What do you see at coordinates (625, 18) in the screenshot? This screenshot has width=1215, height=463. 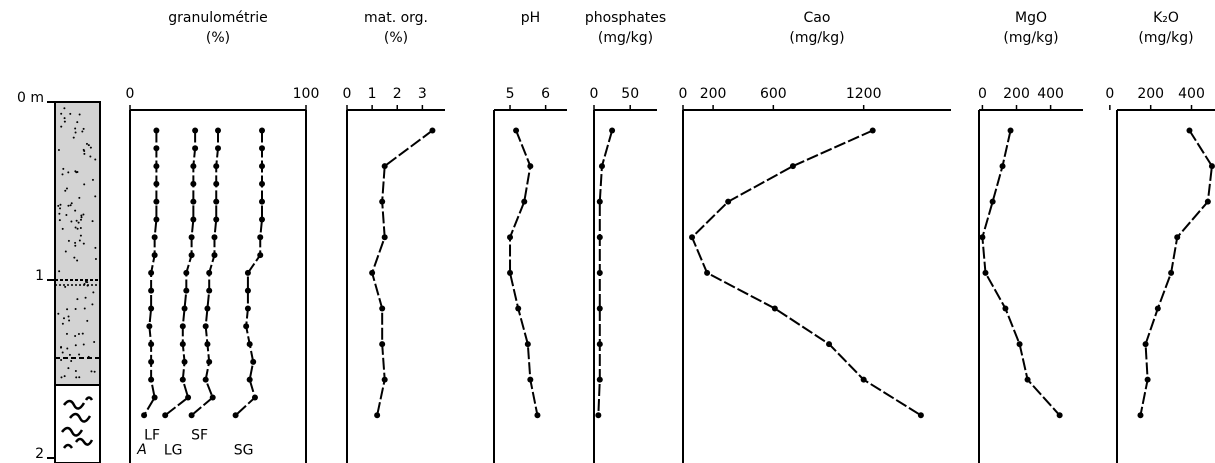 I see `panel-title: phosphates` at bounding box center [625, 18].